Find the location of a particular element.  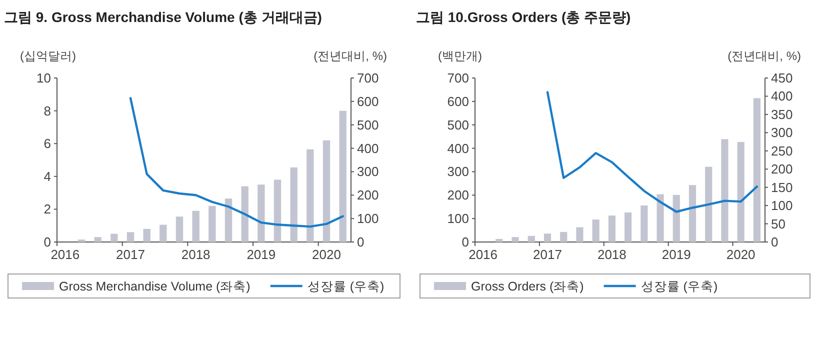

y-tick-label: 100 is located at coordinates (458, 218).